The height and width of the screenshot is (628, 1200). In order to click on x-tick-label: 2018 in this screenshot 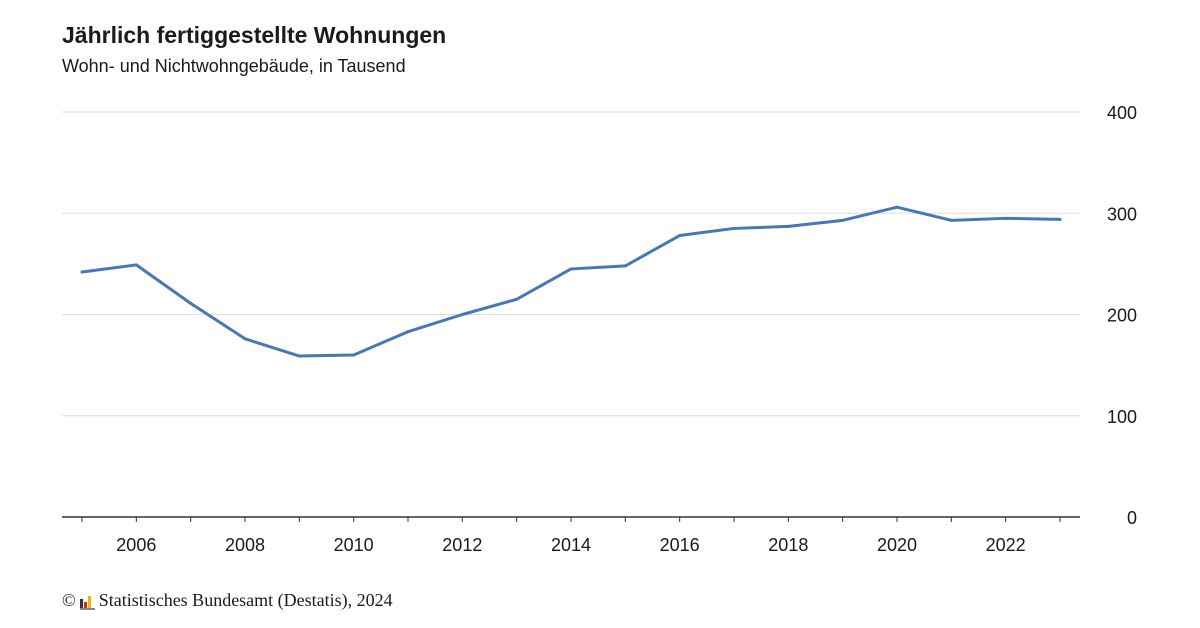, I will do `click(788, 545)`.